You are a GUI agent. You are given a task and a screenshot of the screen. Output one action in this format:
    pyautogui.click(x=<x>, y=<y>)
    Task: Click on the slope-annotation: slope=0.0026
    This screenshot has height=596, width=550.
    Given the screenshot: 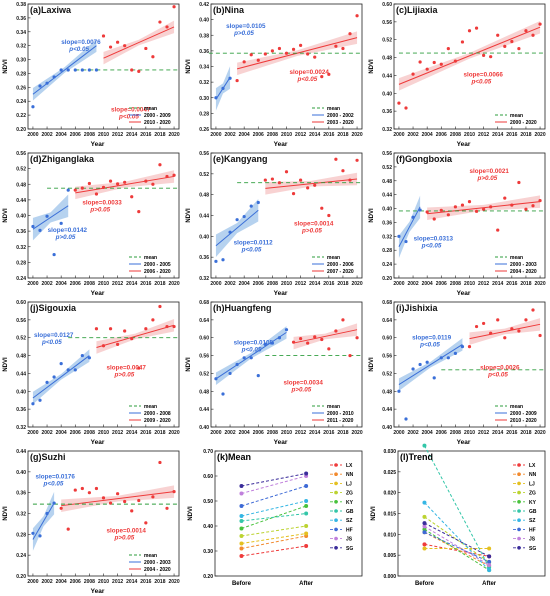 What is the action you would take?
    pyautogui.click(x=500, y=368)
    